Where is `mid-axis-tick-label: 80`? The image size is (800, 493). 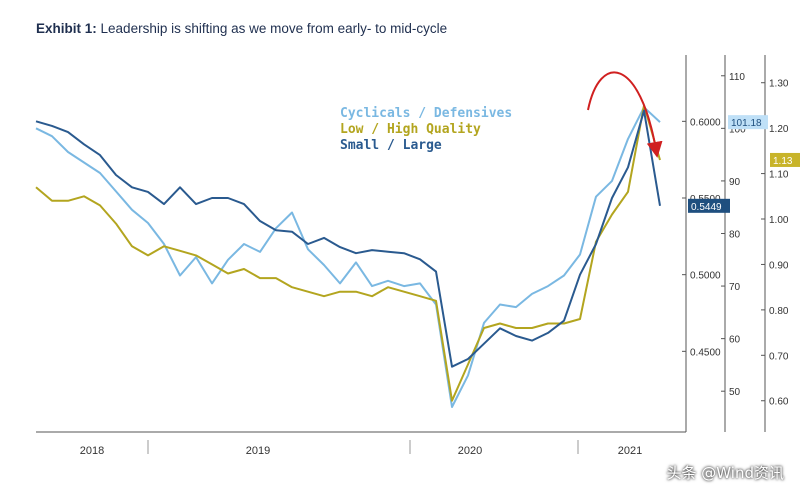
mid-axis-tick-label: 80 is located at coordinates (735, 234).